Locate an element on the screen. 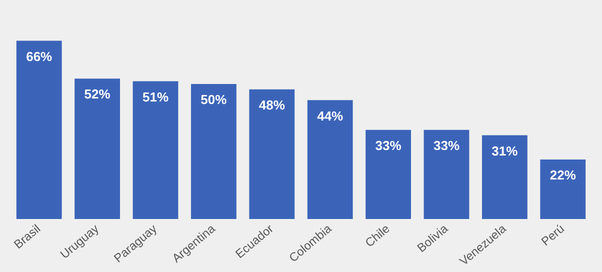 This screenshot has height=272, width=602. data-label: 52% is located at coordinates (97, 94).